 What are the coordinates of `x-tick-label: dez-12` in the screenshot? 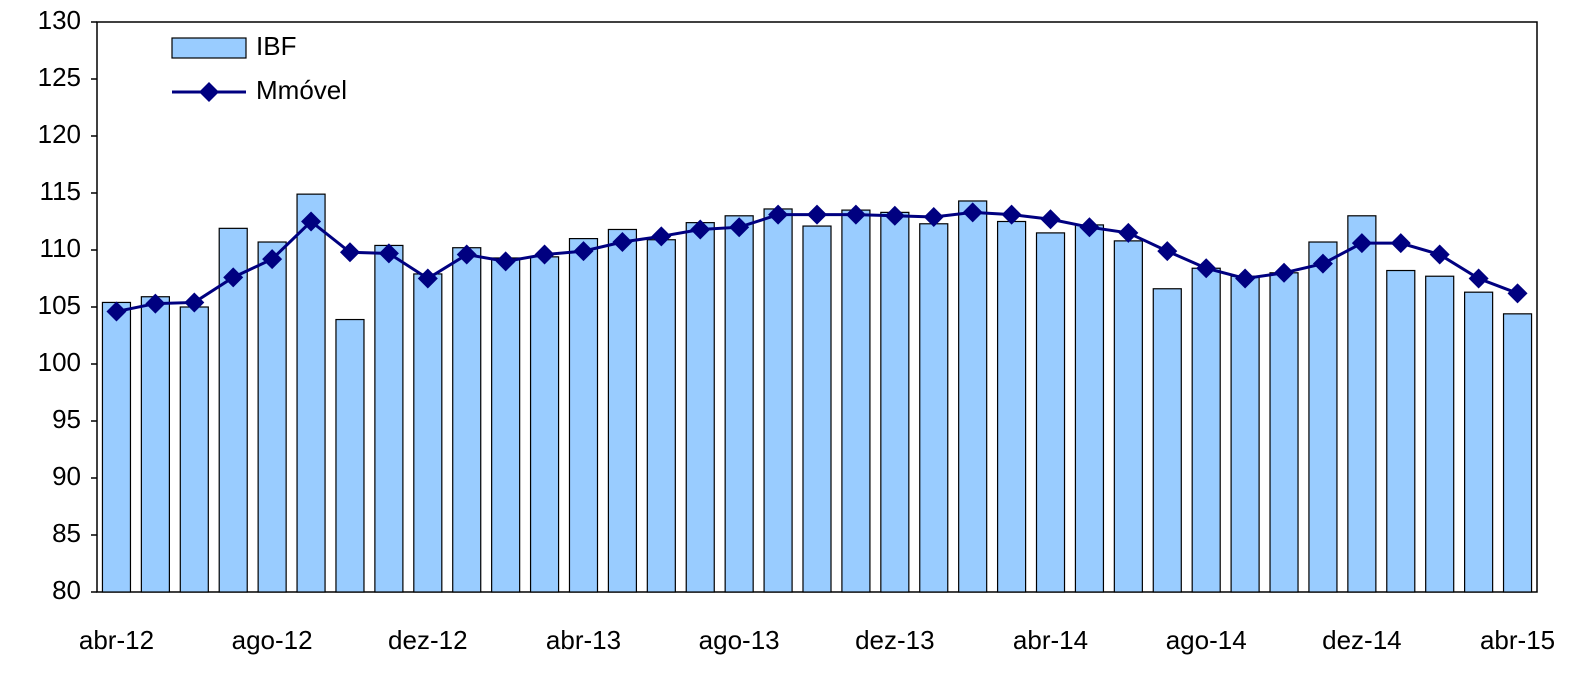 It's located at (428, 640).